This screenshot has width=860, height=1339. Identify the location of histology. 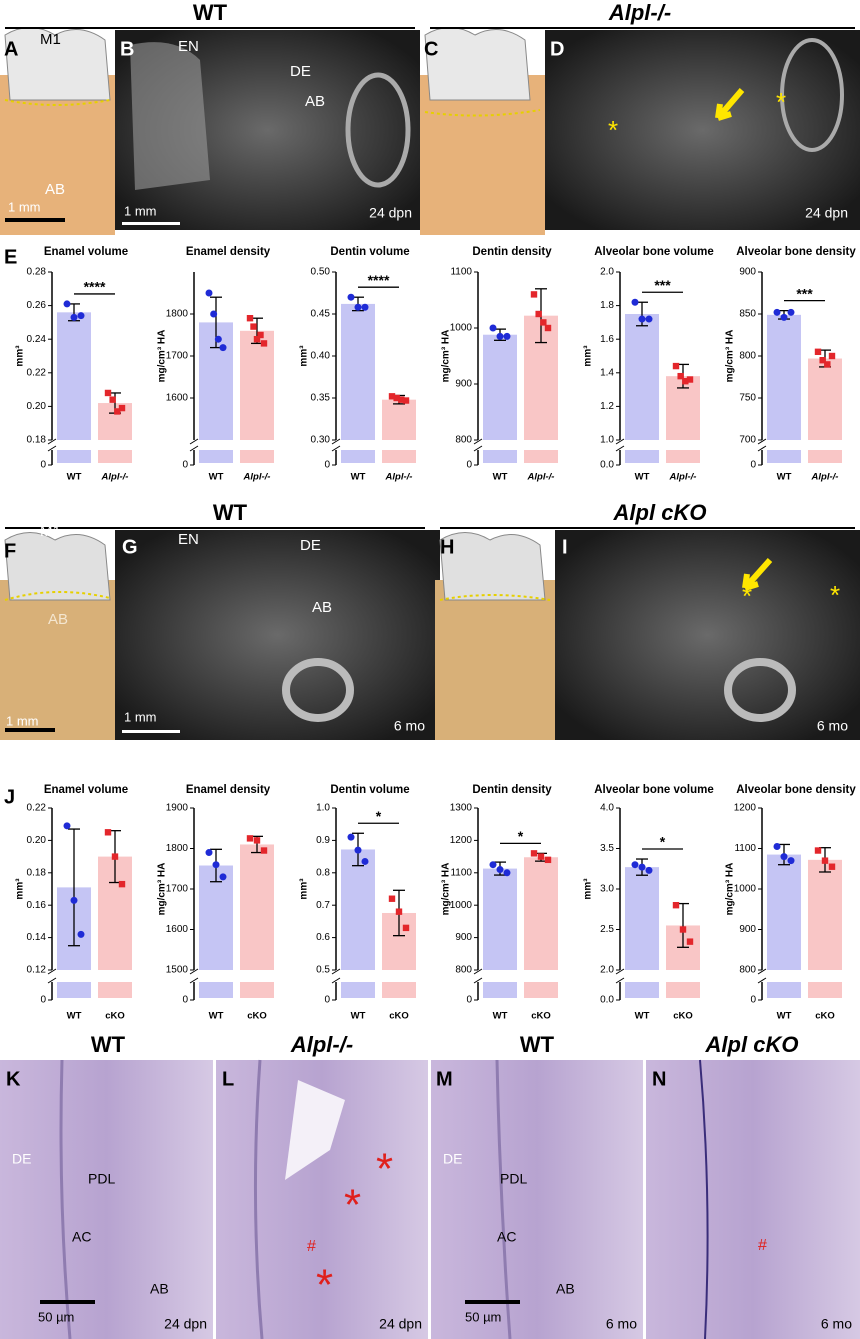
(537, 1199).